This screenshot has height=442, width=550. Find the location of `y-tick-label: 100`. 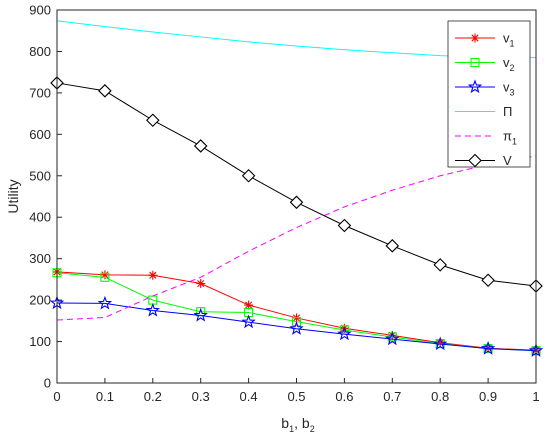

y-tick-label: 100 is located at coordinates (40, 341).